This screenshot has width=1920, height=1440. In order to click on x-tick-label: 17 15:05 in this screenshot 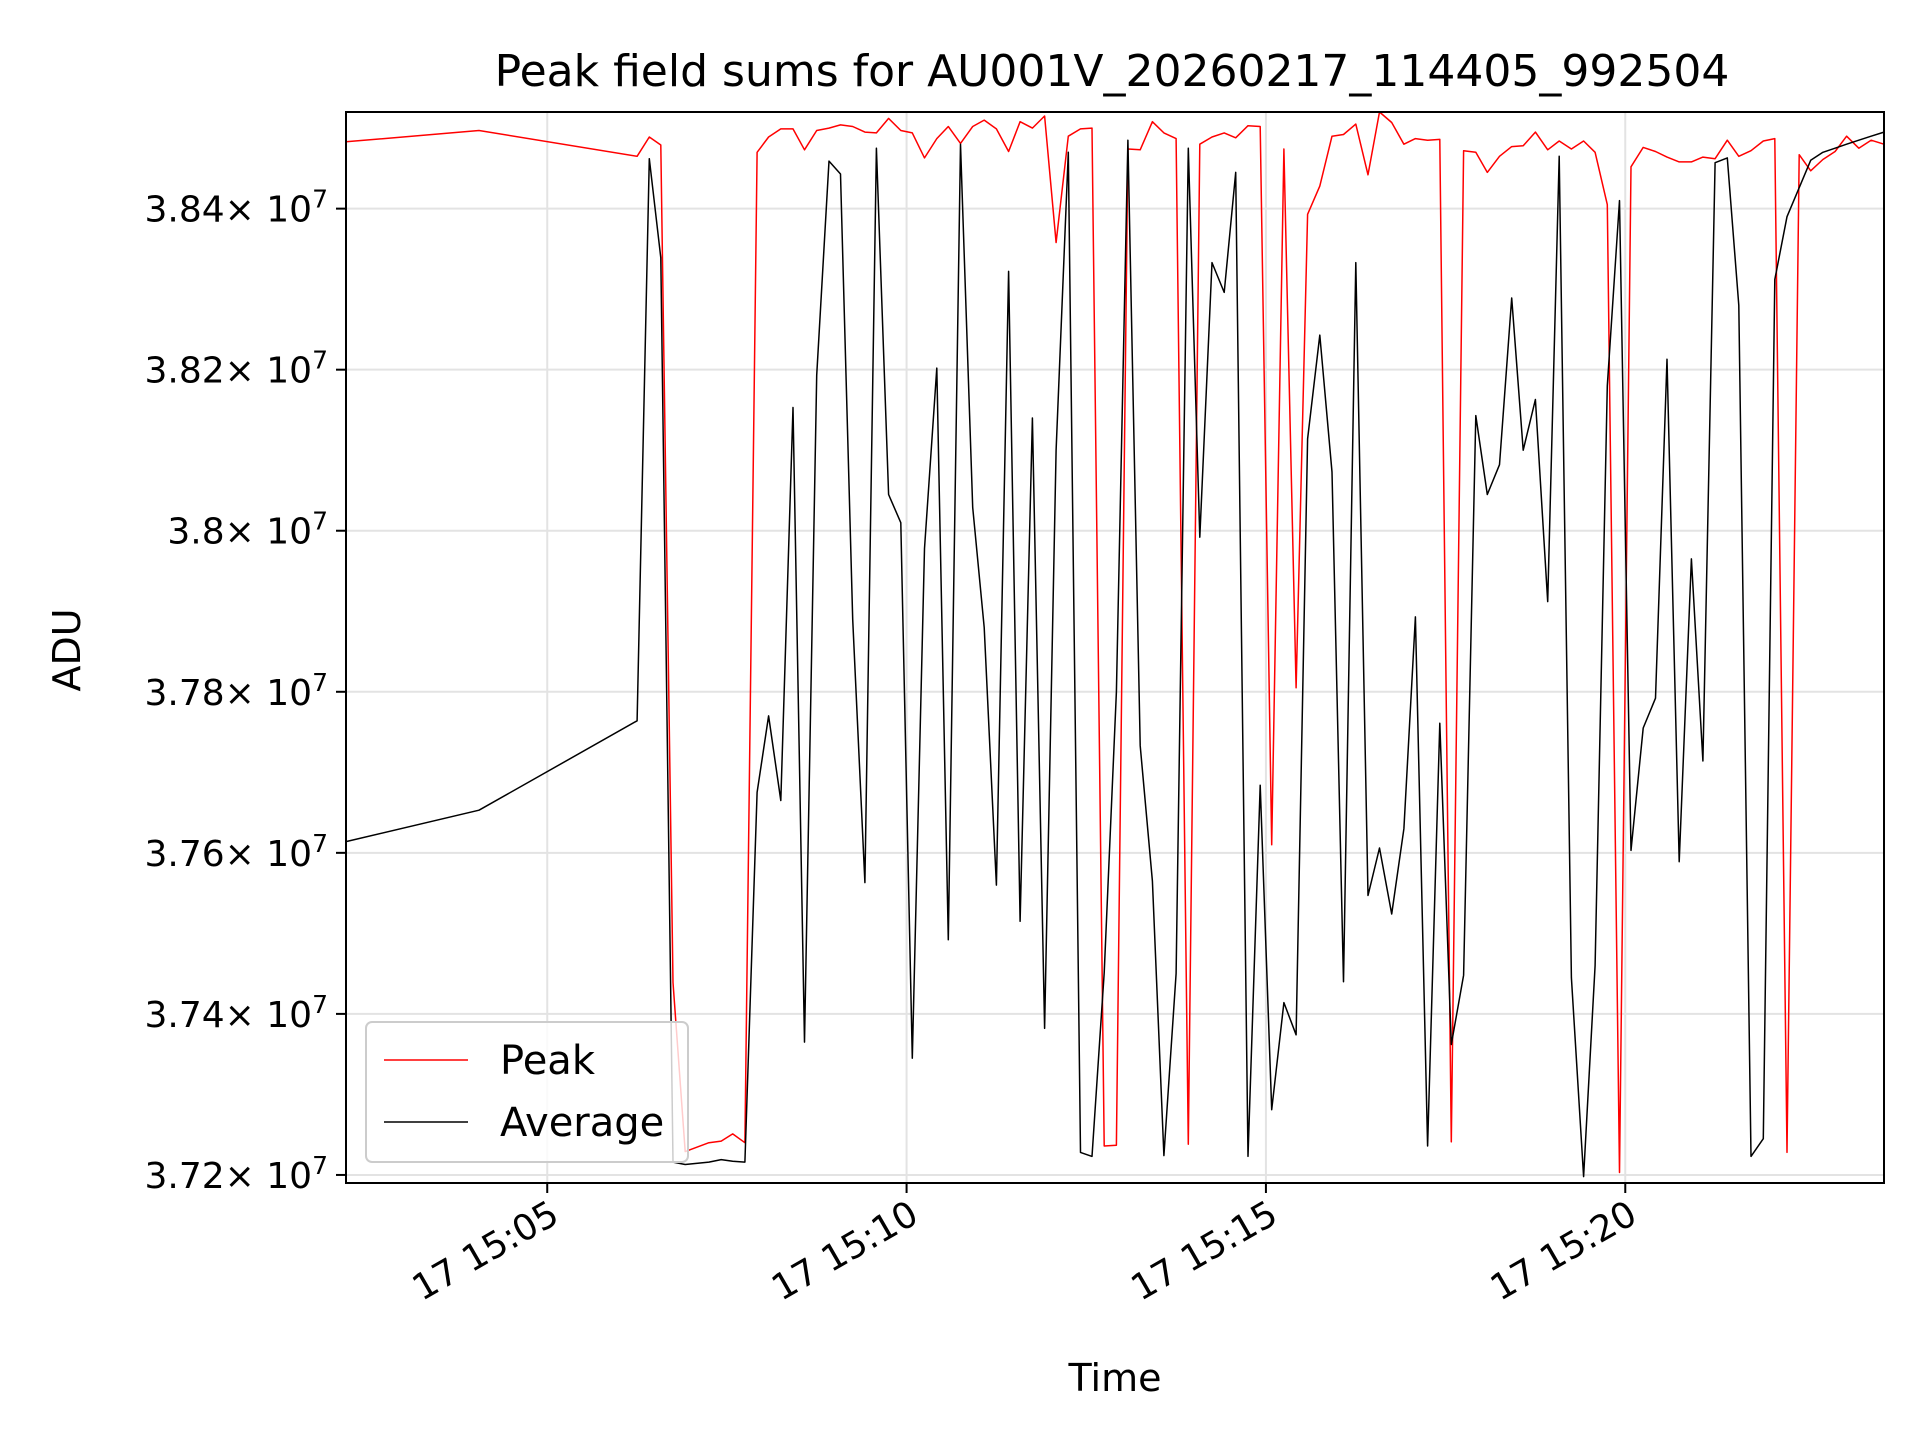, I will do `click(486, 1251)`.